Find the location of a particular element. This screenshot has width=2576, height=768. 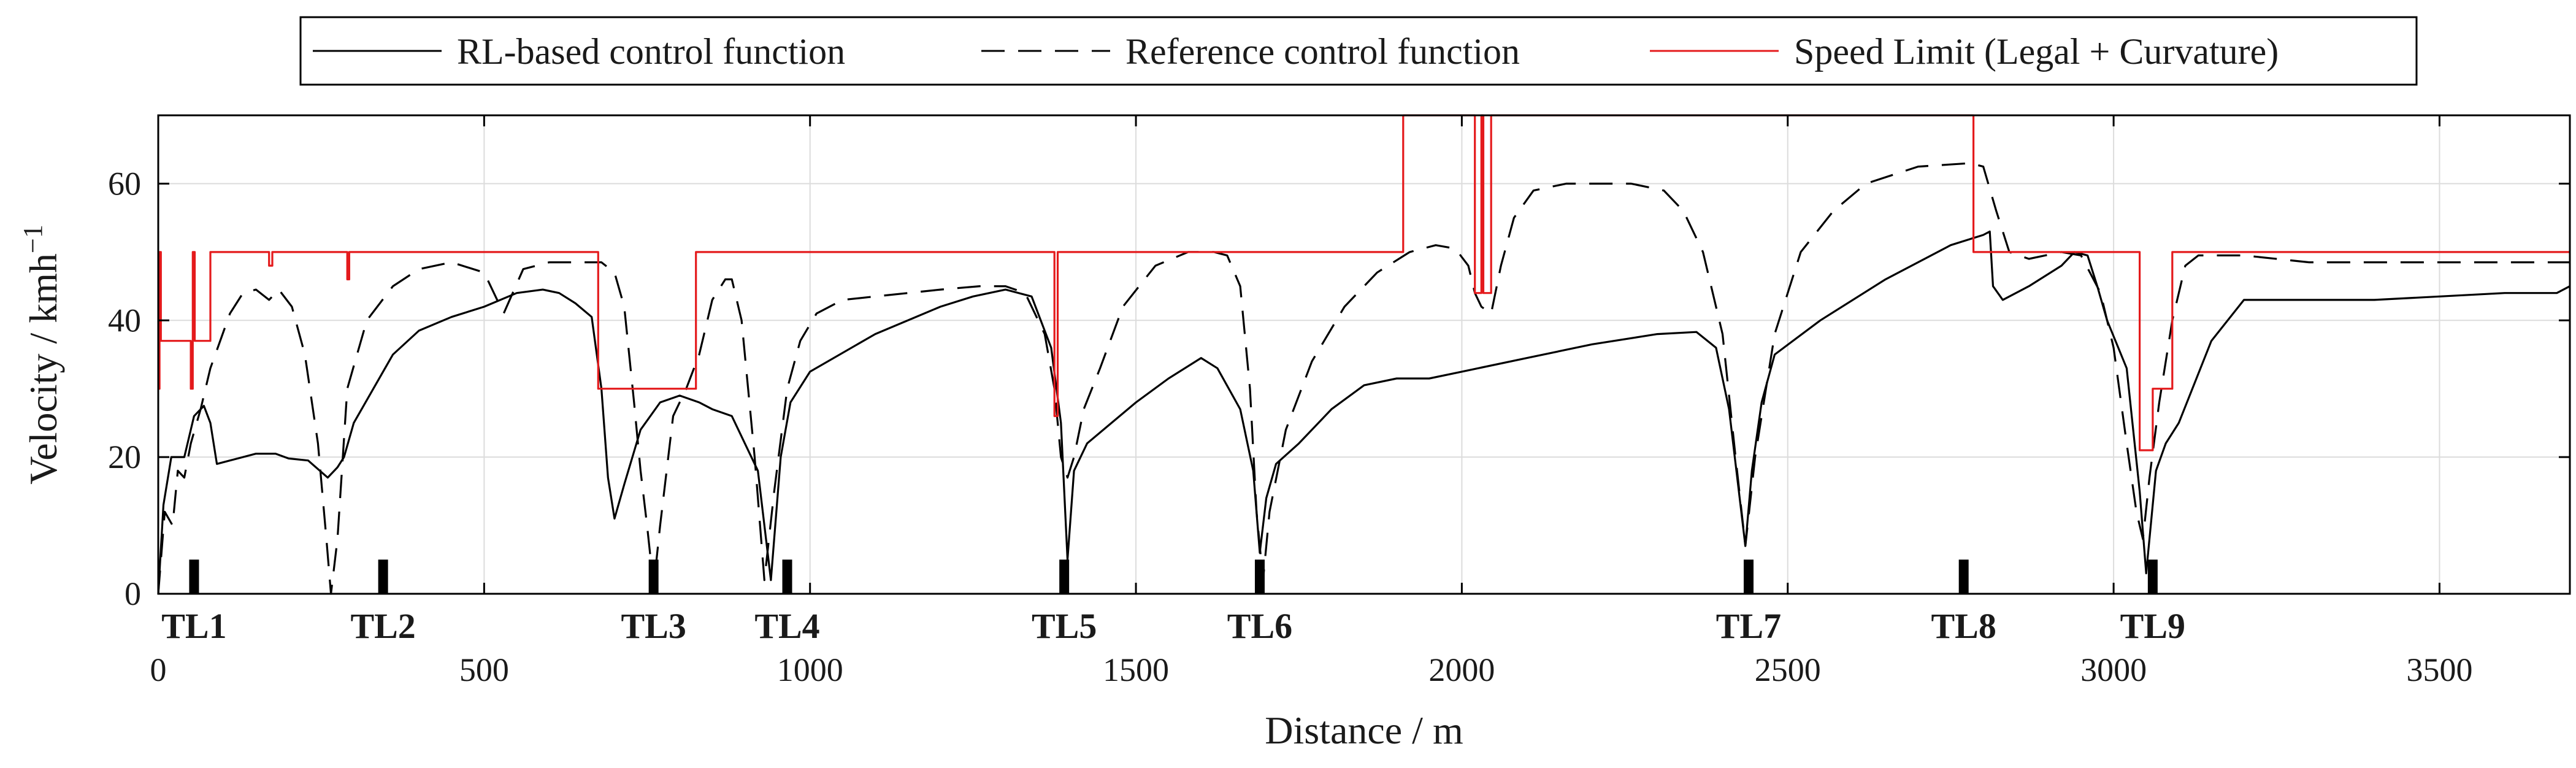

y-axis-label-text: Velocity / kmh is located at coordinates (43, 369).